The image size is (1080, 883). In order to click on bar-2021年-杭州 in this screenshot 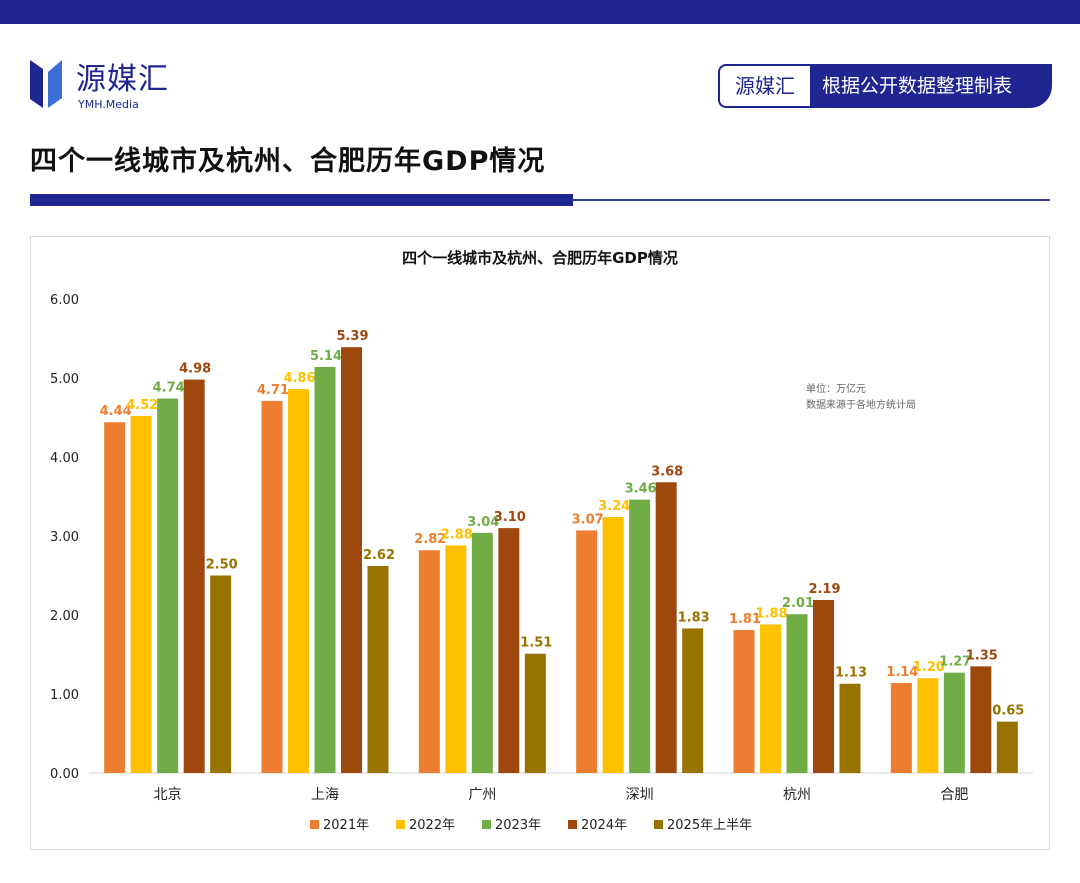, I will do `click(744, 701)`.